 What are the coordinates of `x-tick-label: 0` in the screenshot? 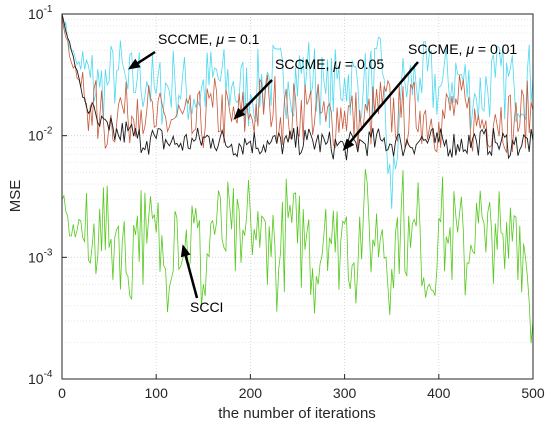 It's located at (62, 393).